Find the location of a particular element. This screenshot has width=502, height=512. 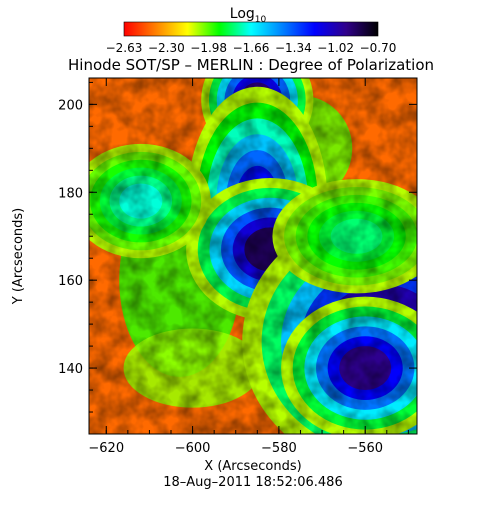

colorbar-tick-label: −1.66 is located at coordinates (251, 48).